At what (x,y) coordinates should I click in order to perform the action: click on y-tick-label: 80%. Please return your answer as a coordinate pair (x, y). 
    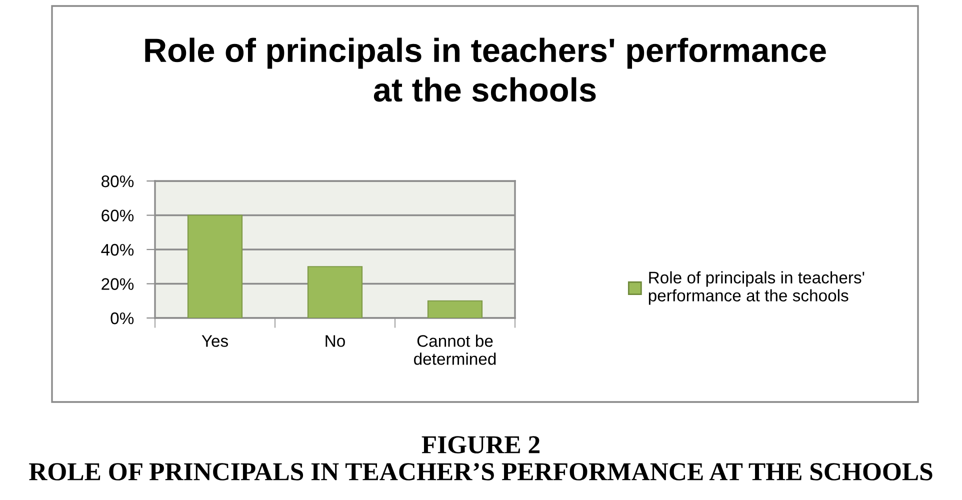
    Looking at the image, I should click on (118, 181).